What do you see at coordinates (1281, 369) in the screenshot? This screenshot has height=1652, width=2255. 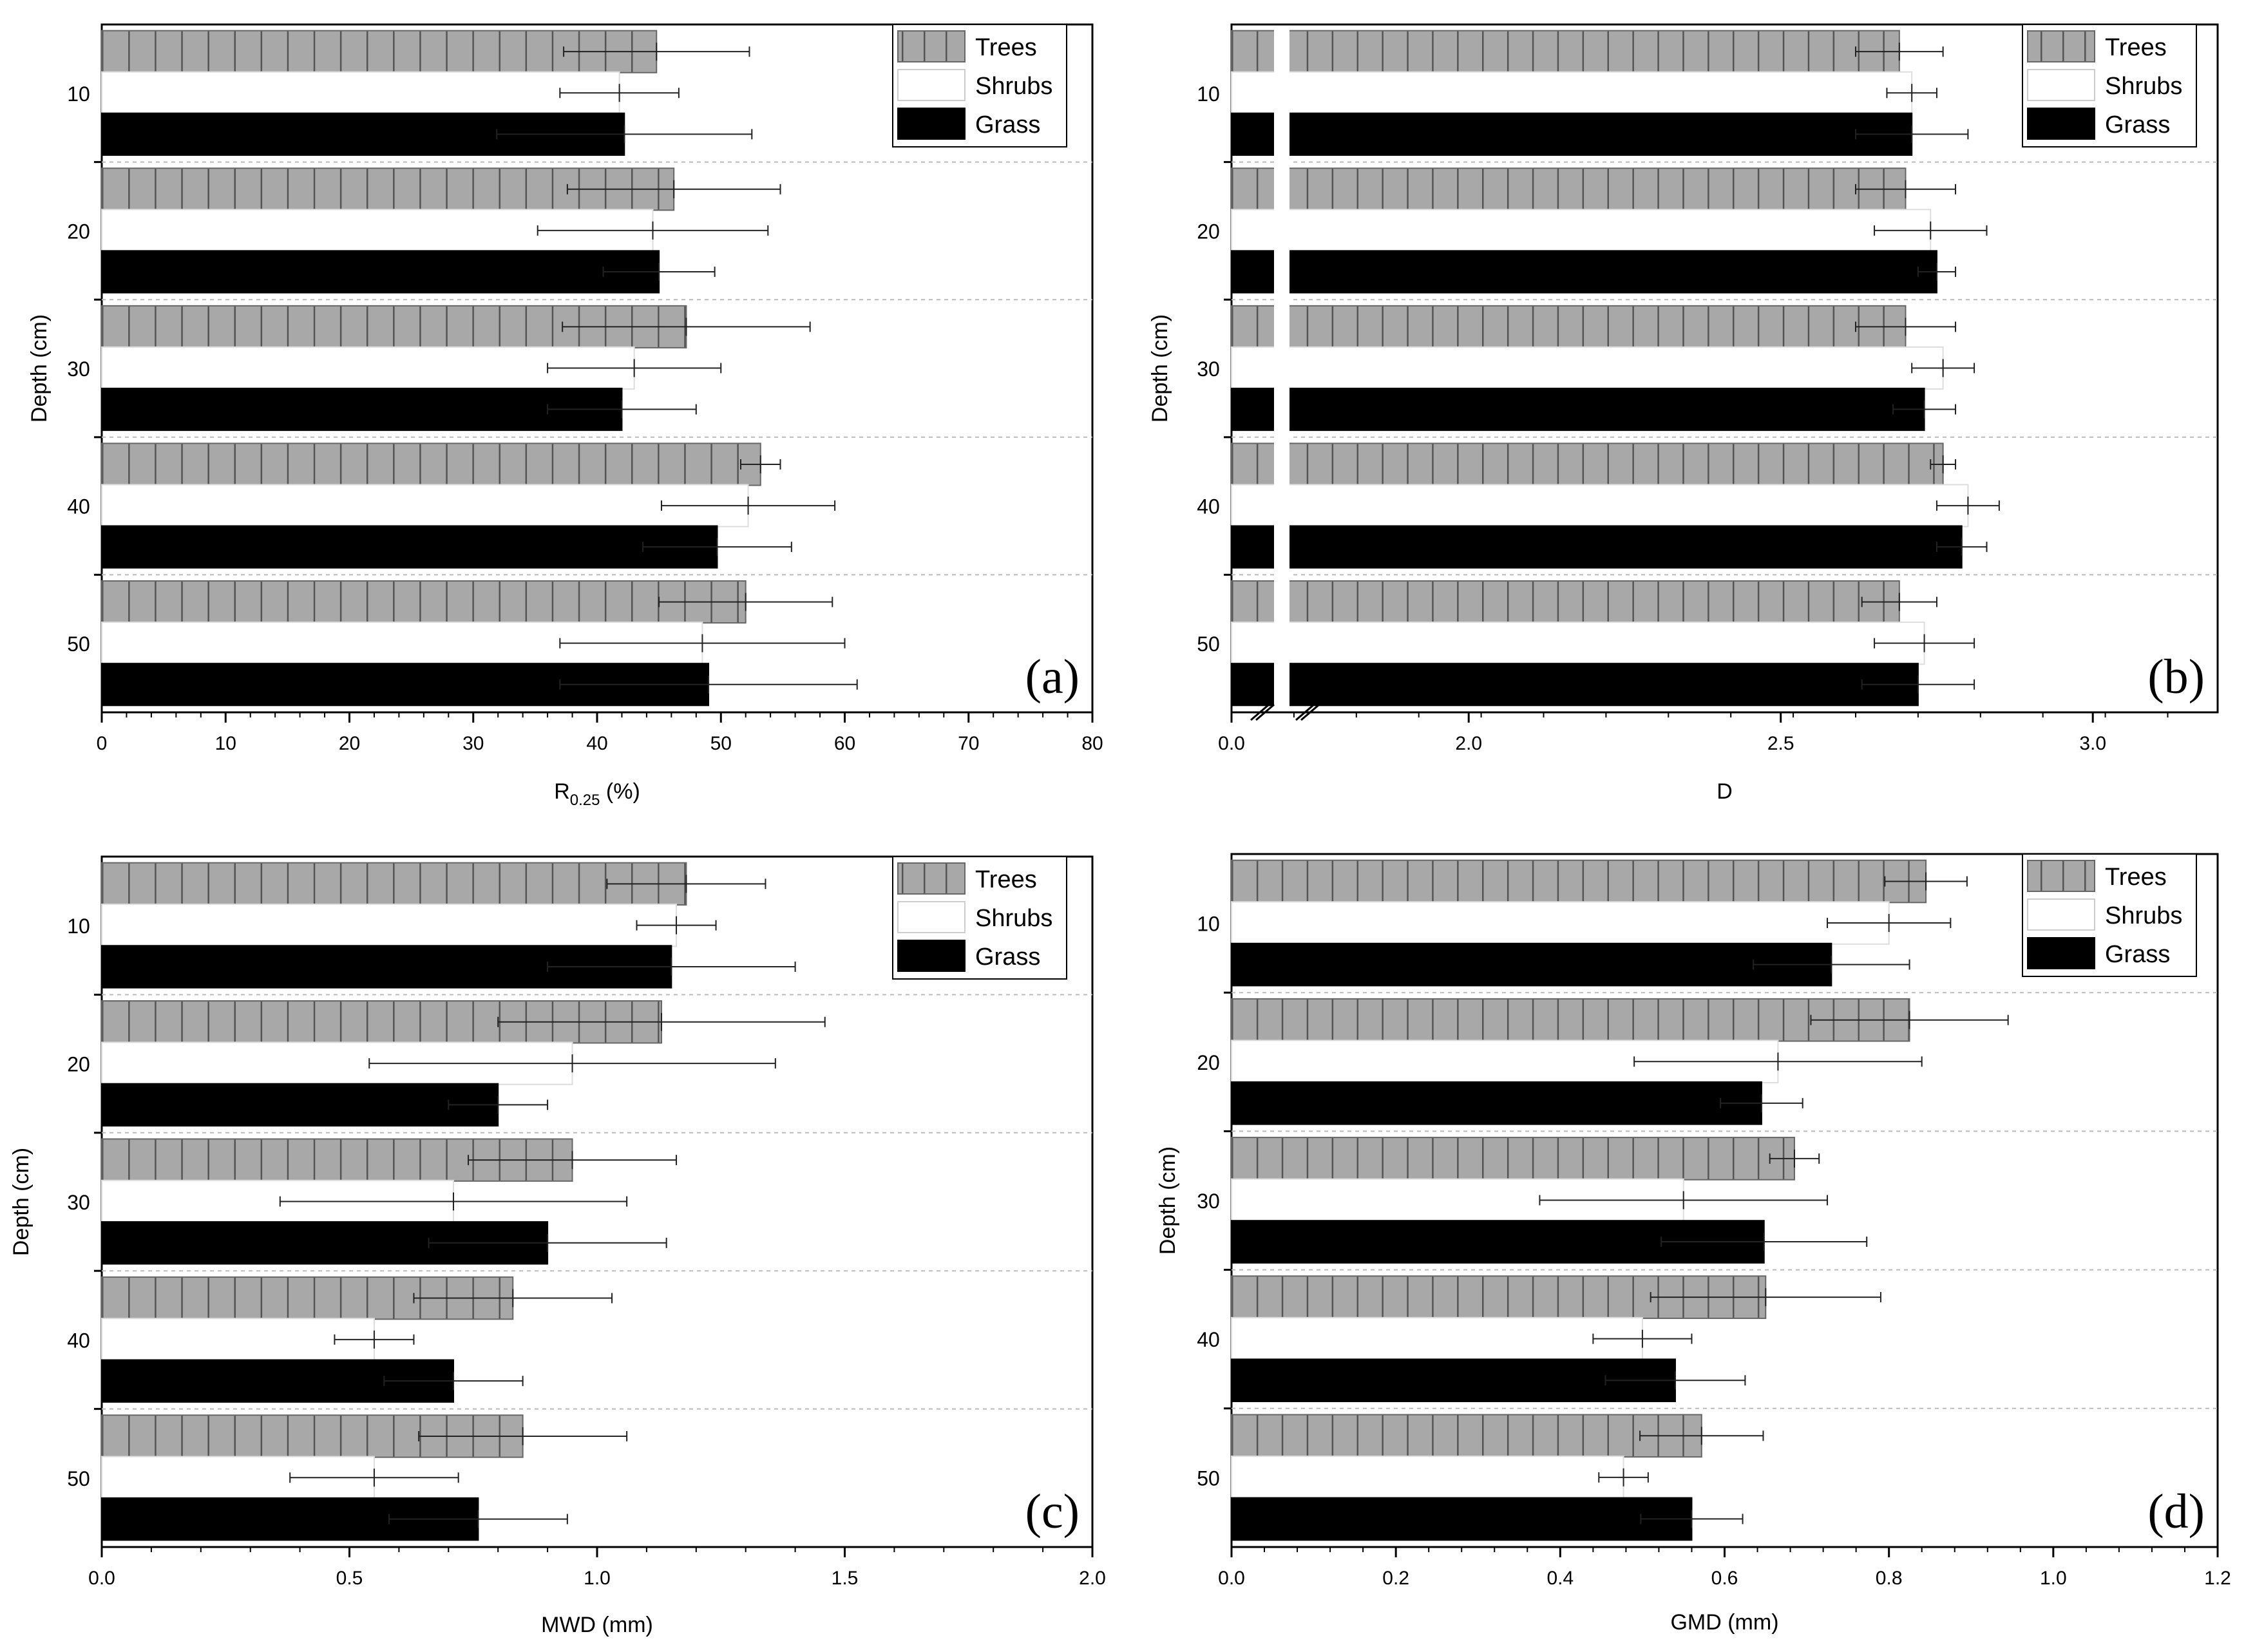 I see `axis-break-gap` at bounding box center [1281, 369].